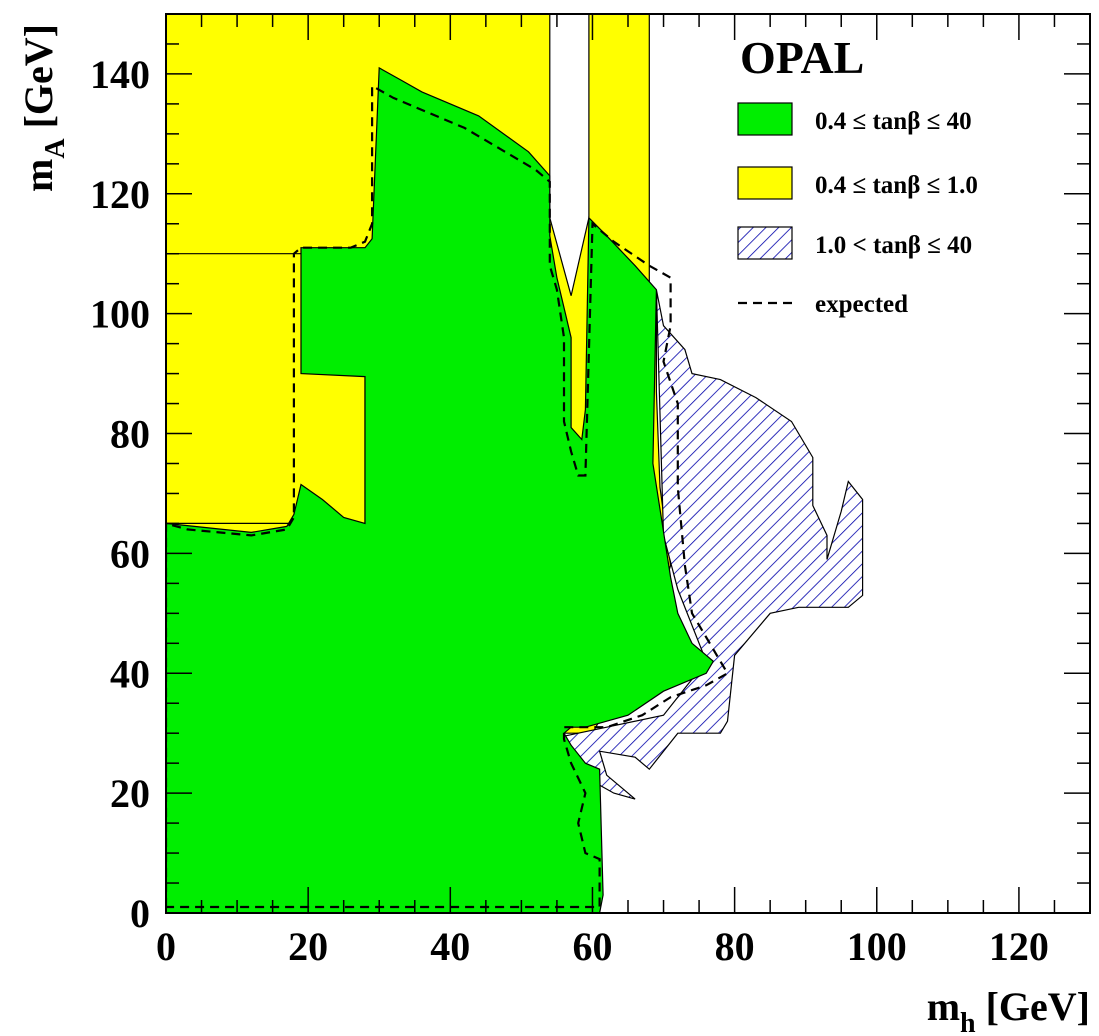 Image resolution: width=1099 pixels, height=1036 pixels. What do you see at coordinates (308, 946) in the screenshot?
I see `x-tick-label: 20` at bounding box center [308, 946].